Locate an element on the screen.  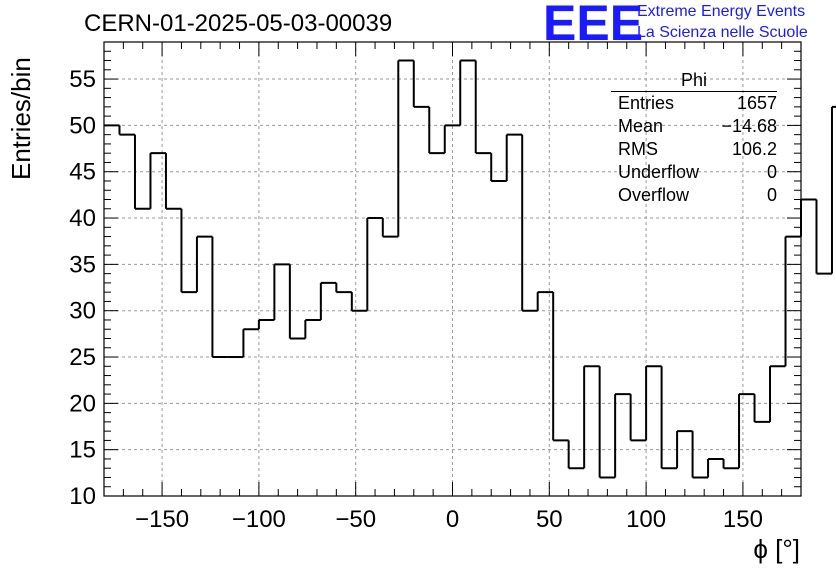
y-tick-label: 10 is located at coordinates (82, 496).